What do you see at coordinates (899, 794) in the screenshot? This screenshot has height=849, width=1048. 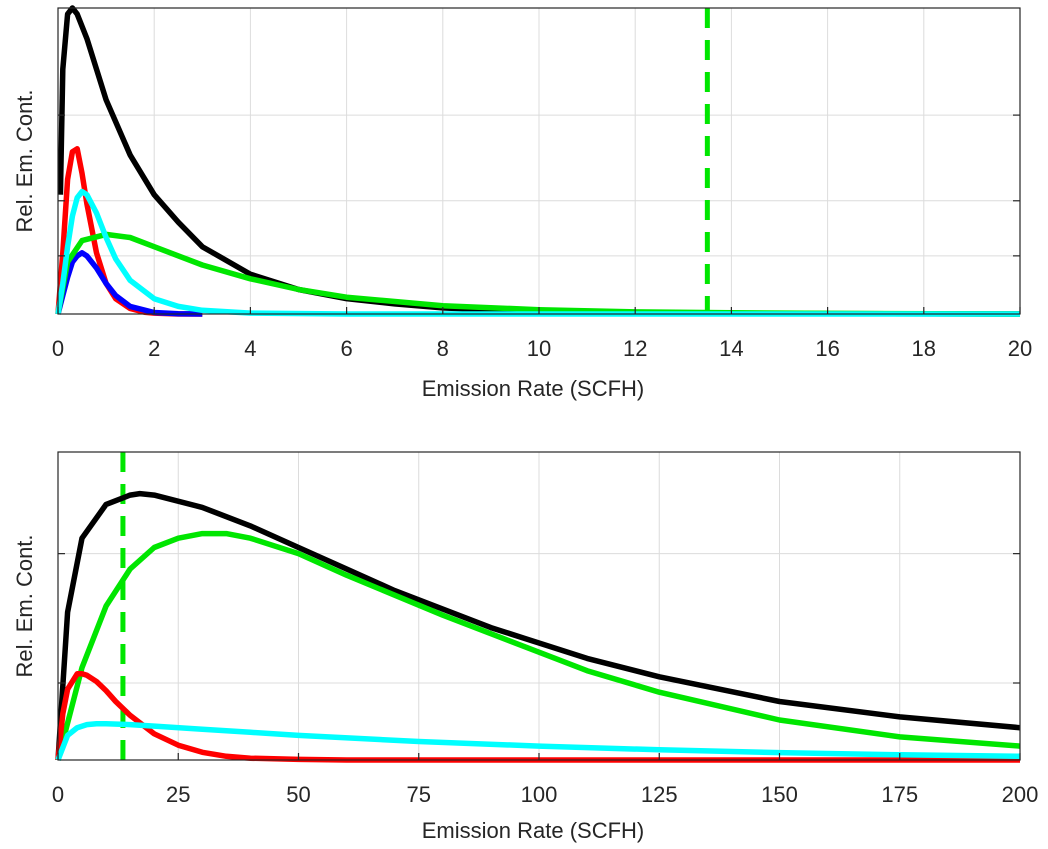 I see `x-tick-label: 175` at bounding box center [899, 794].